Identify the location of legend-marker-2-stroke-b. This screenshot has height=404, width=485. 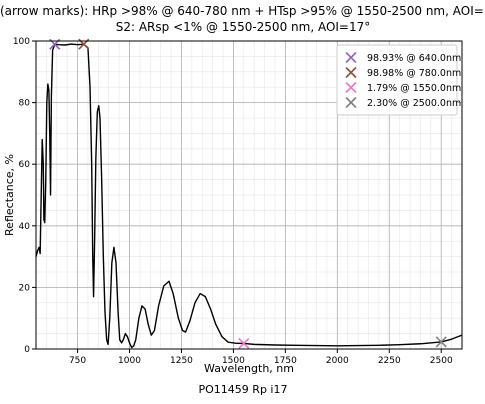
(351, 87).